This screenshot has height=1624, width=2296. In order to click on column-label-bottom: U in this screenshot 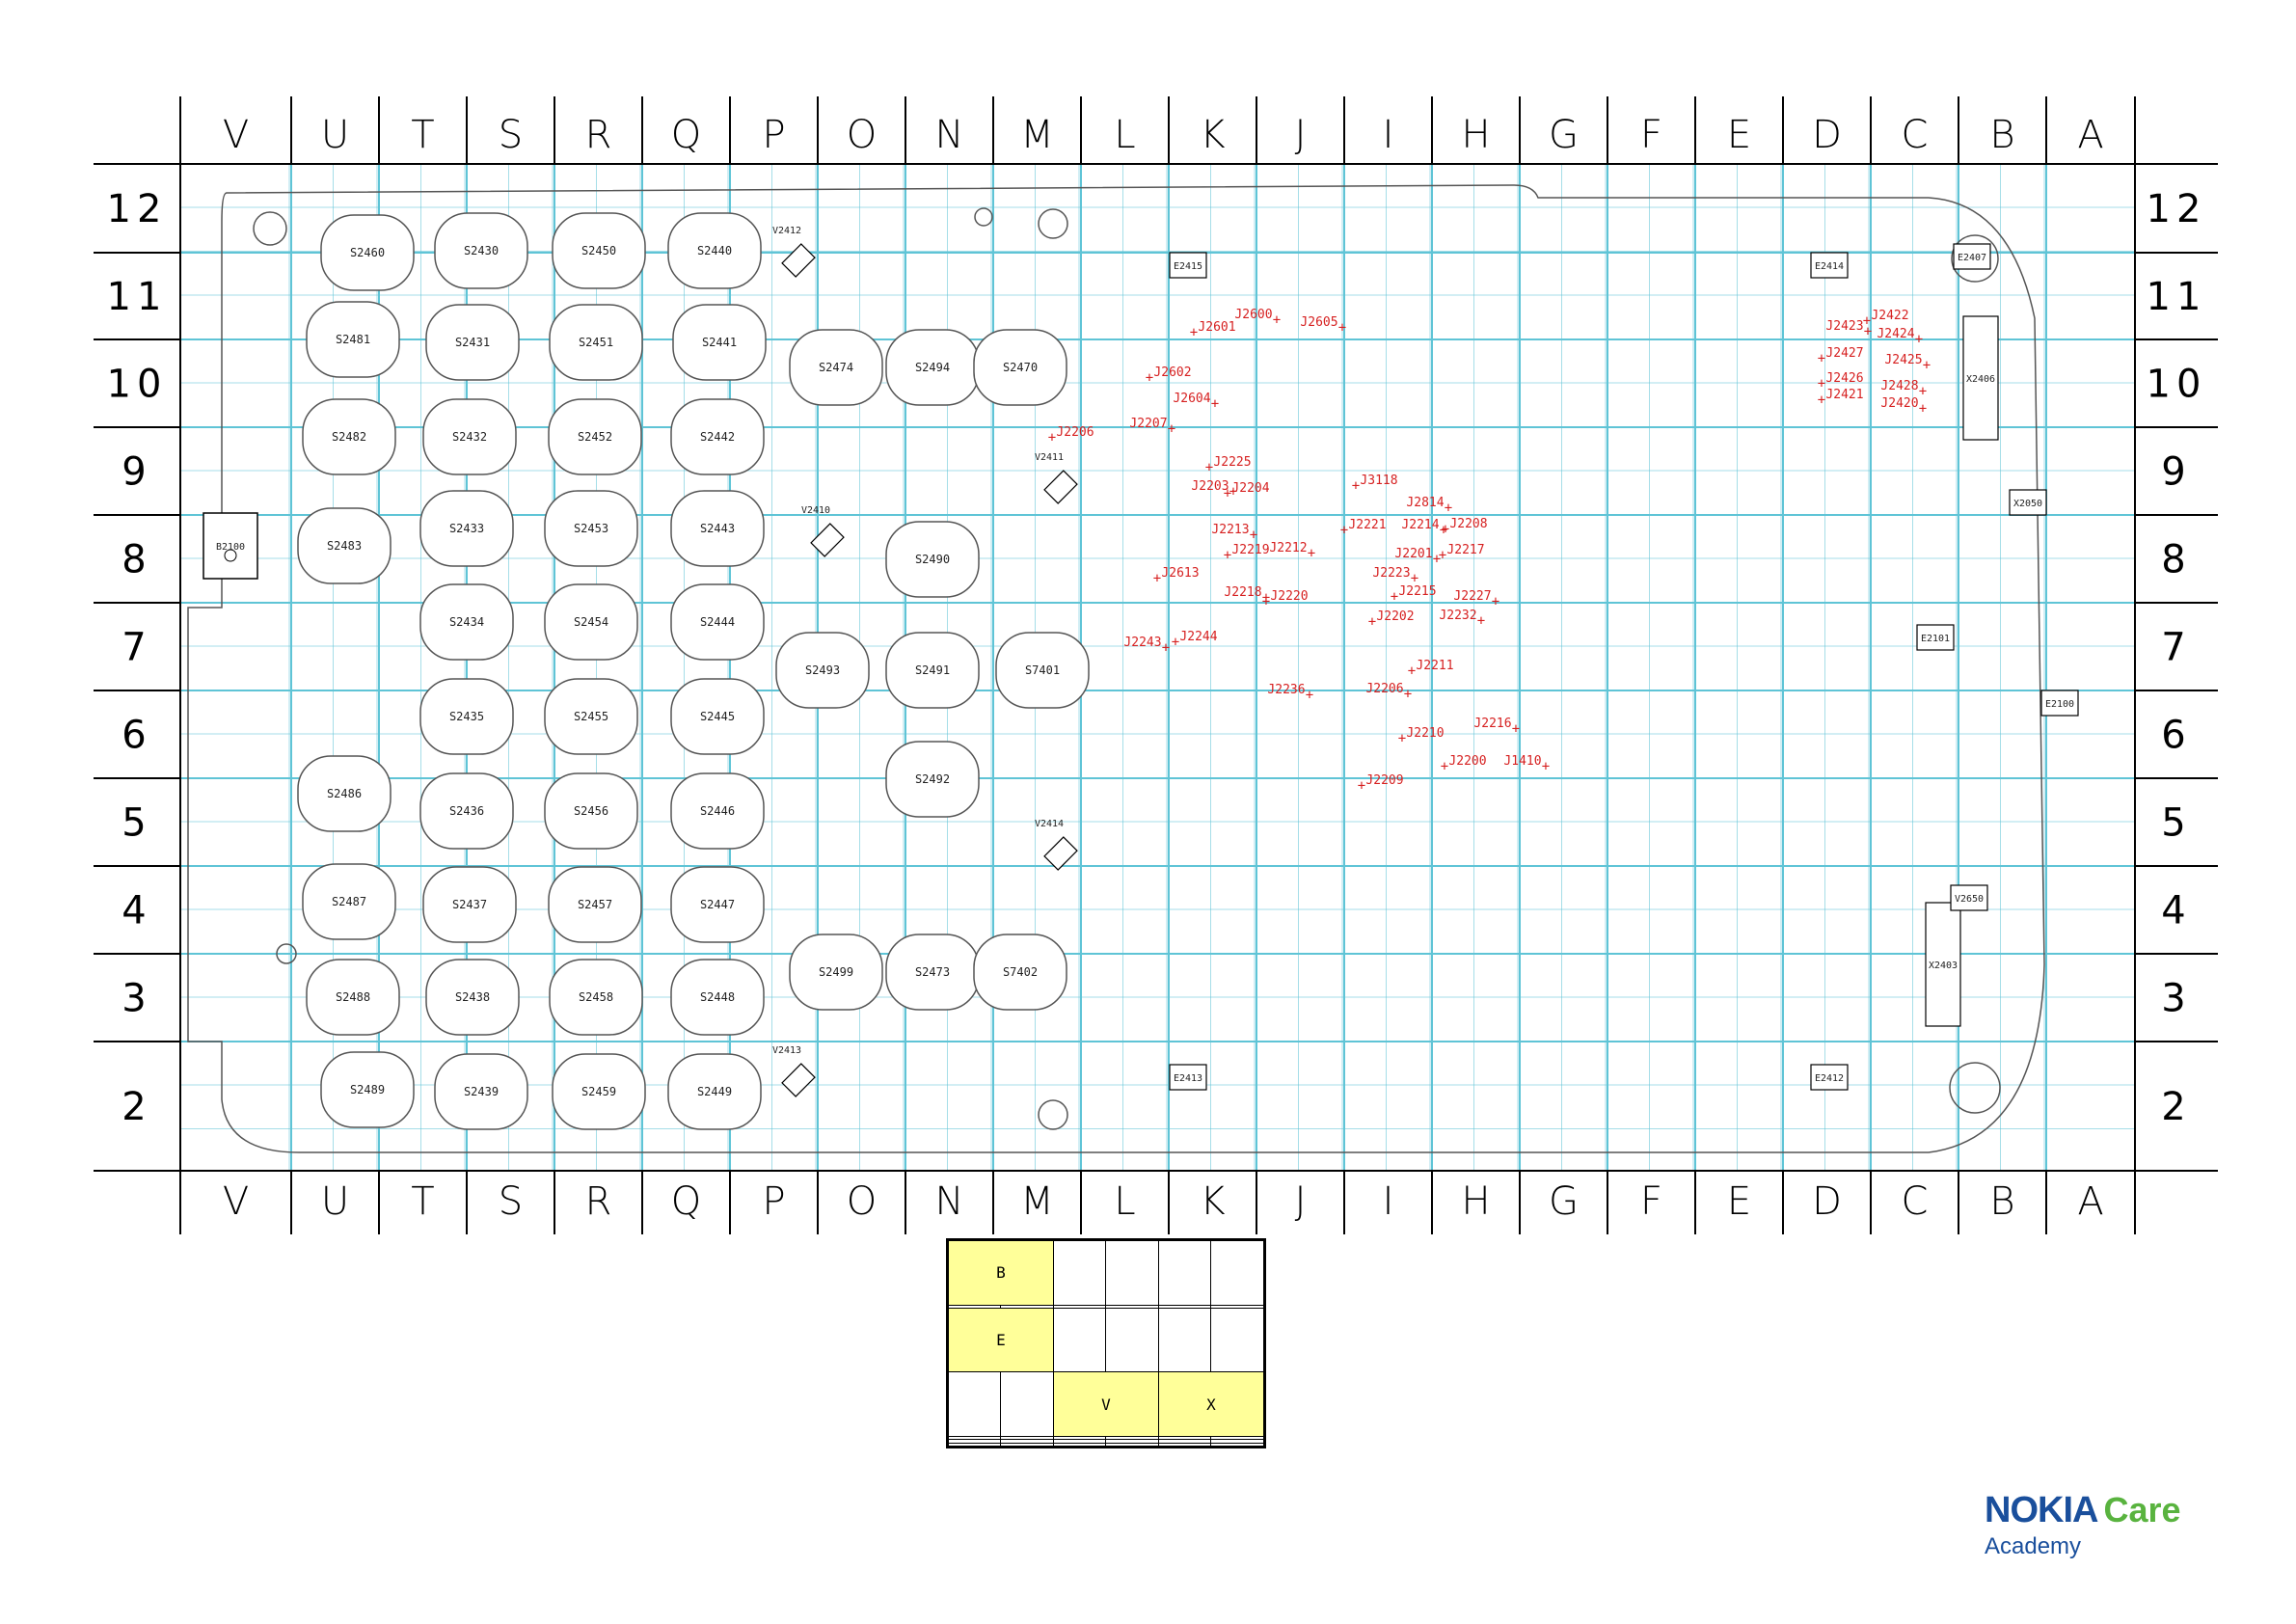, I will do `click(335, 1201)`.